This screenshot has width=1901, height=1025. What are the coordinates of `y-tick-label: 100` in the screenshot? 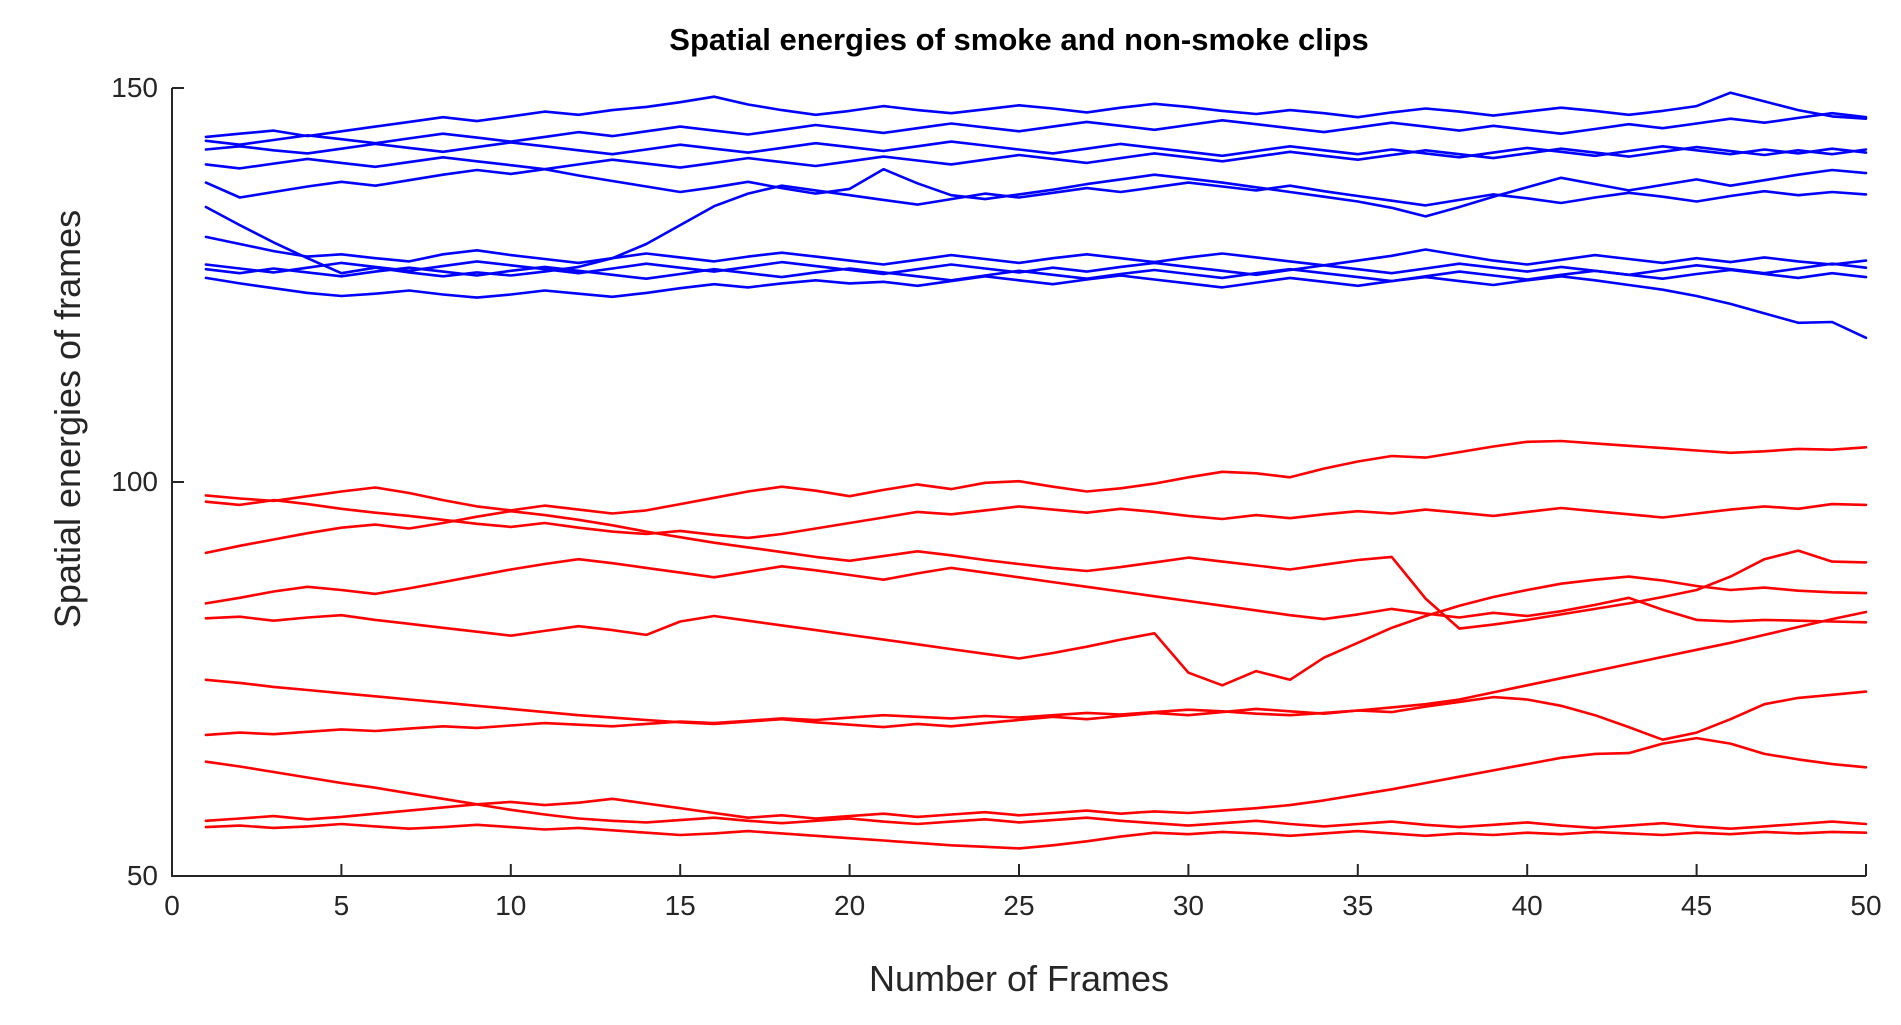 It's located at (134, 481).